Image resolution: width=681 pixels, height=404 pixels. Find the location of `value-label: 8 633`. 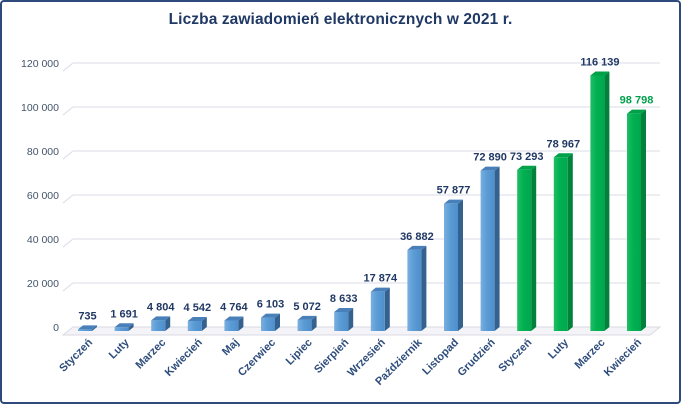

value-label: 8 633 is located at coordinates (344, 299).